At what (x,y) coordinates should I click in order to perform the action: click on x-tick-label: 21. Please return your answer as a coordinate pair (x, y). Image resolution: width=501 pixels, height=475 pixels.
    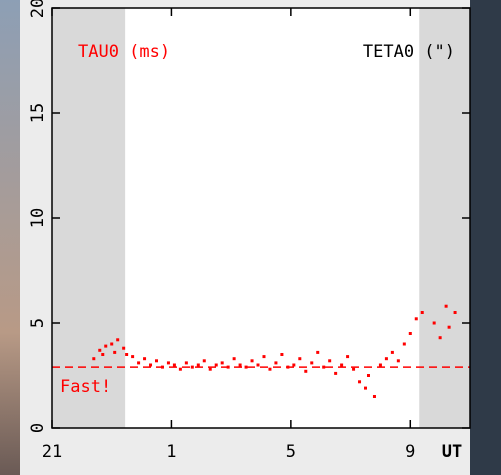
    Looking at the image, I should click on (52, 452).